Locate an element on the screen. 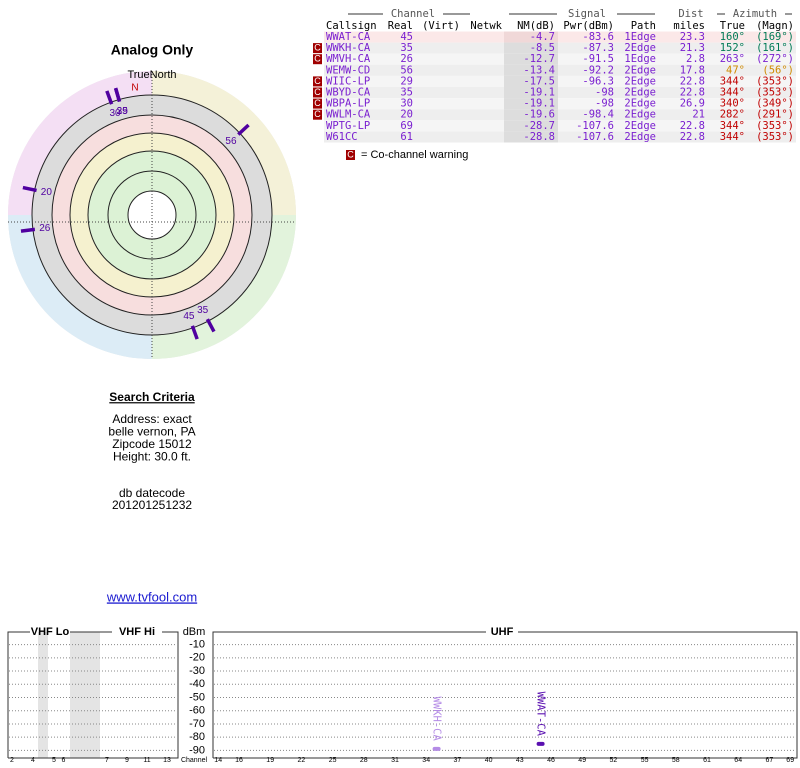  y-tick-label: -70 is located at coordinates (197, 724).